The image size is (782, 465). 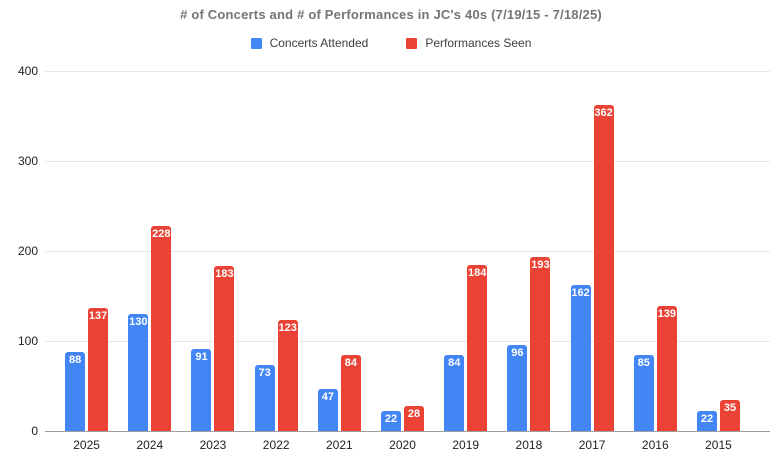 I want to click on legend-label: Performances Seen, so click(x=478, y=43).